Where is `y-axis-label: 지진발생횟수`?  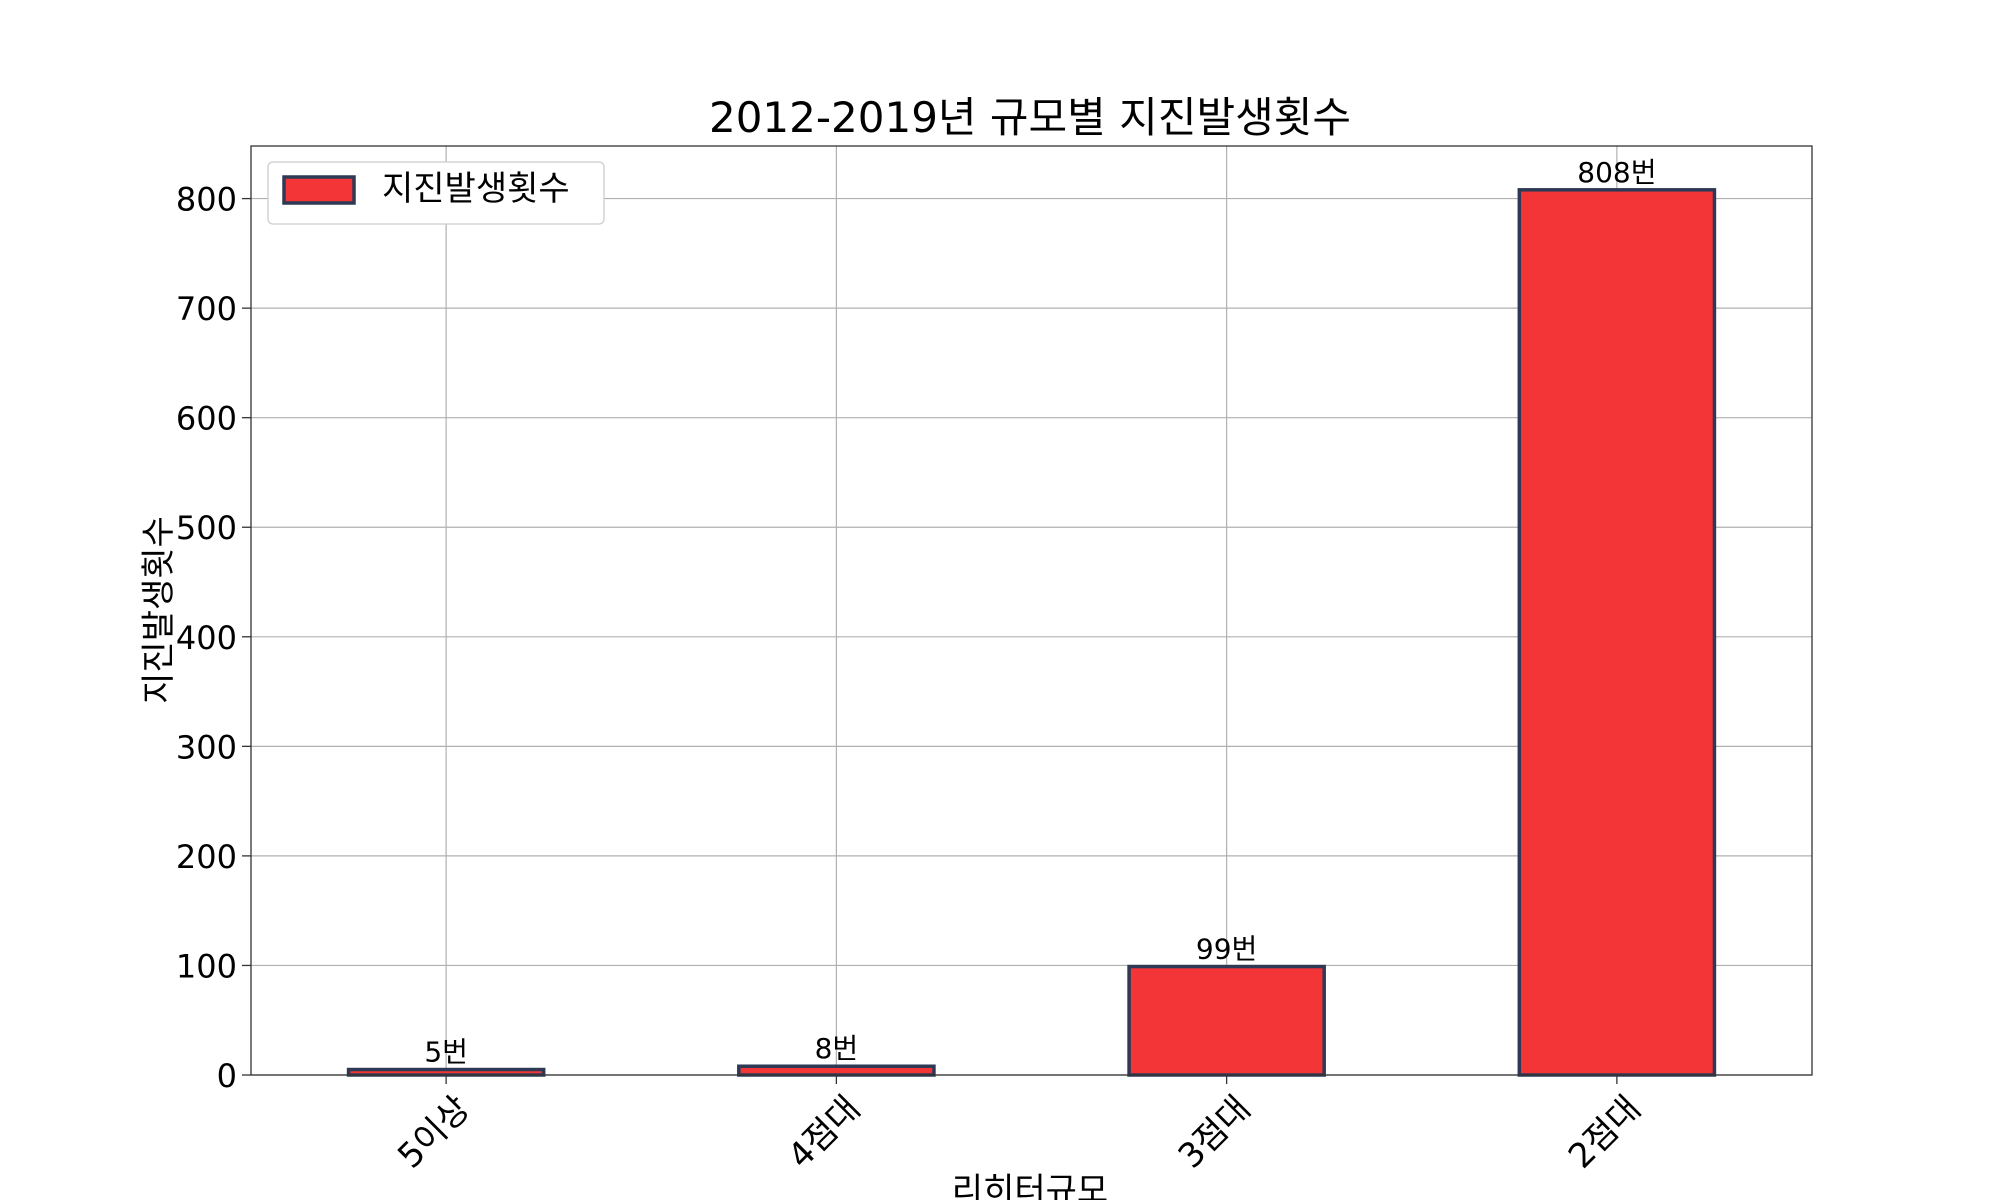 y-axis-label: 지진발생횟수 is located at coordinates (159, 610).